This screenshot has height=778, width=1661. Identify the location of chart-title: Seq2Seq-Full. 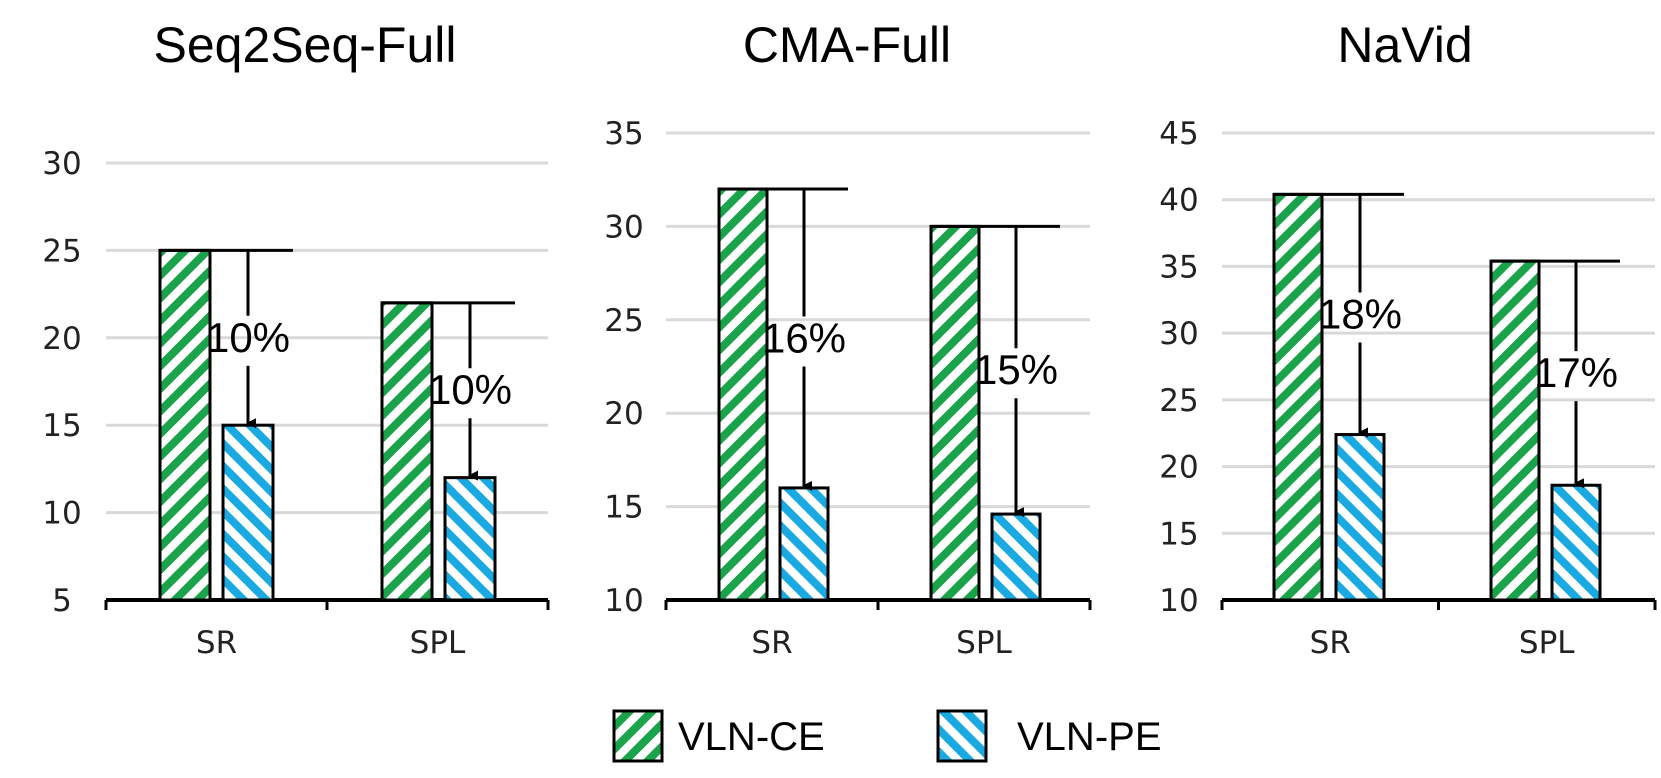
(305, 45).